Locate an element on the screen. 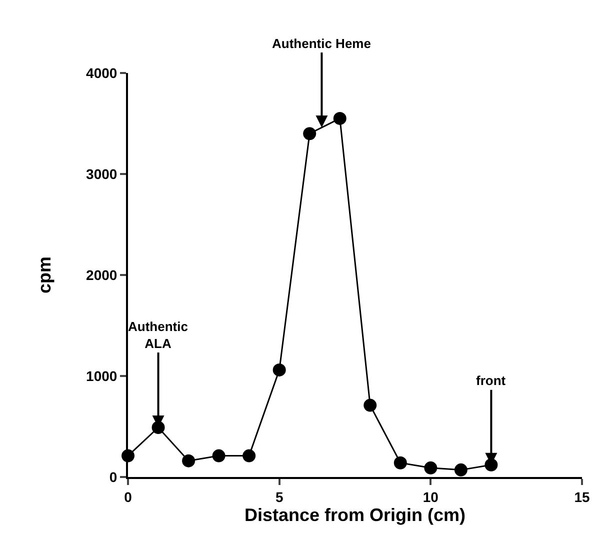 The image size is (601, 538). x-axis-title: Distance from Origin (cm) is located at coordinates (355, 514).